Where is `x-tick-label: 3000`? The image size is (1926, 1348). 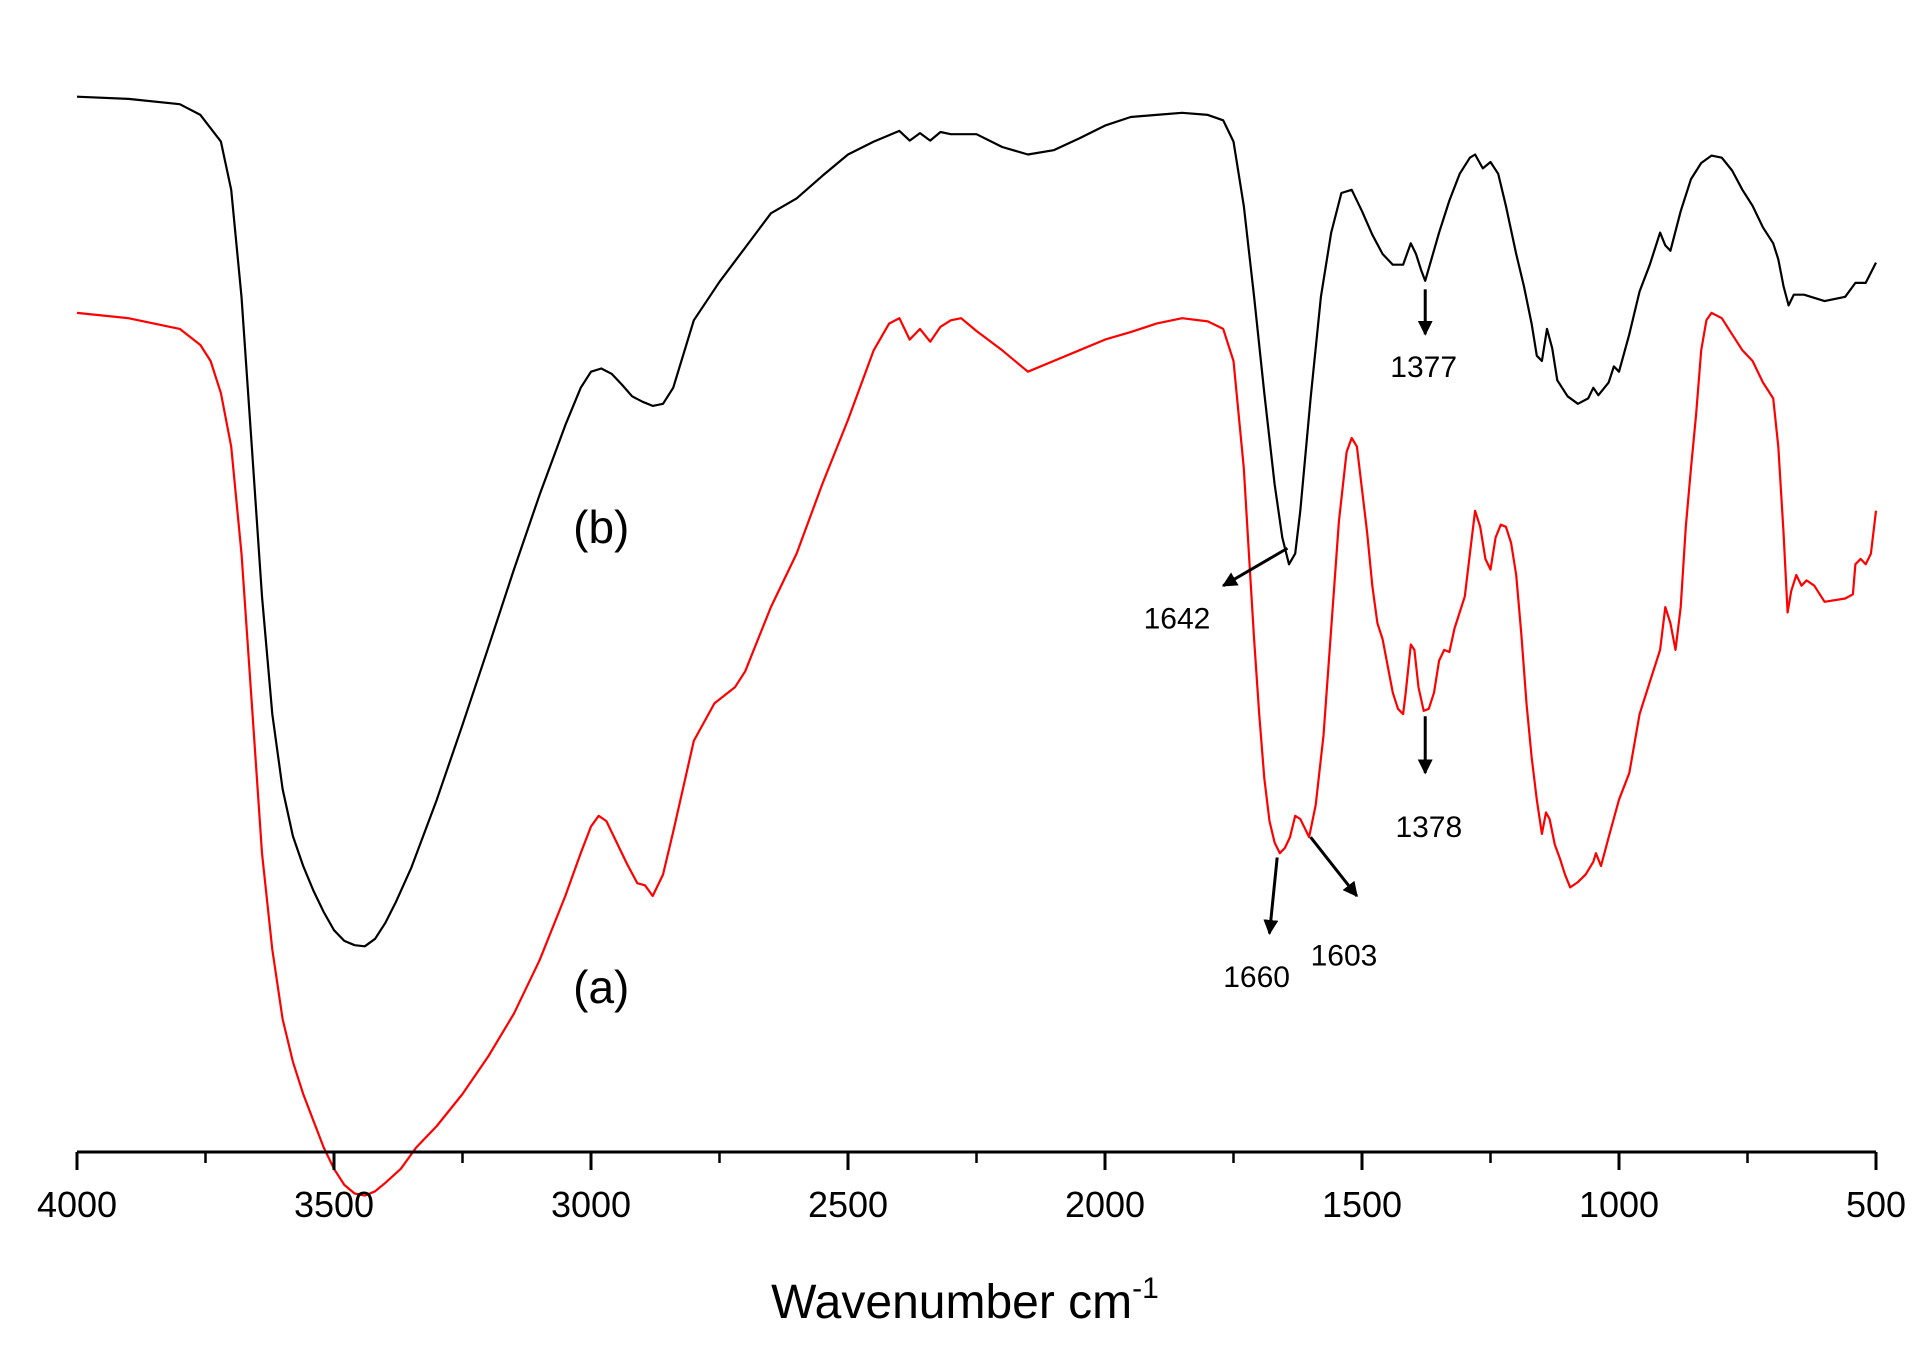 x-tick-label: 3000 is located at coordinates (591, 1204).